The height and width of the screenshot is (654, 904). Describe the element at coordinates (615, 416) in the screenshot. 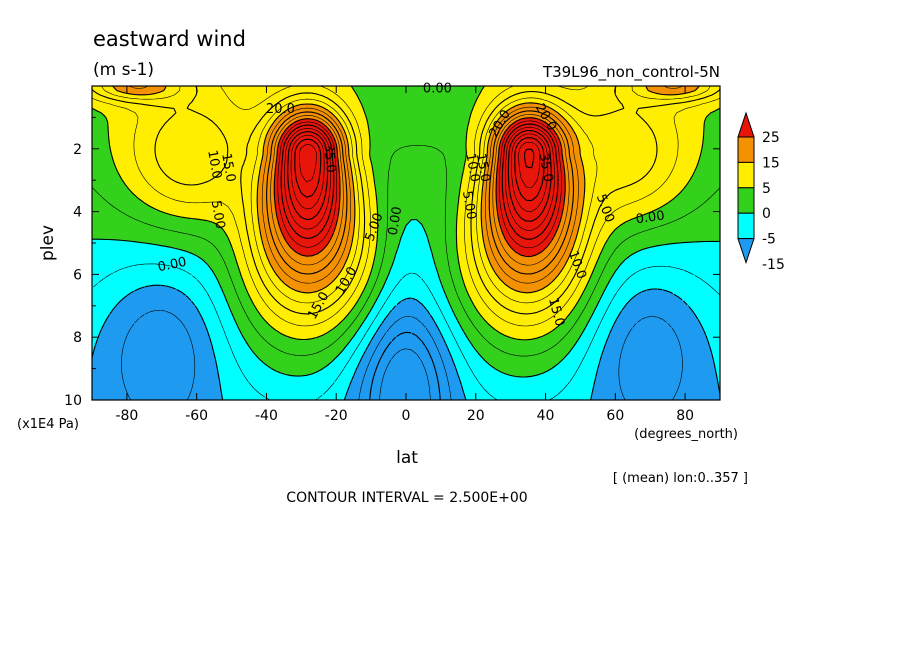

I see `x-tick-label: 60` at that location.